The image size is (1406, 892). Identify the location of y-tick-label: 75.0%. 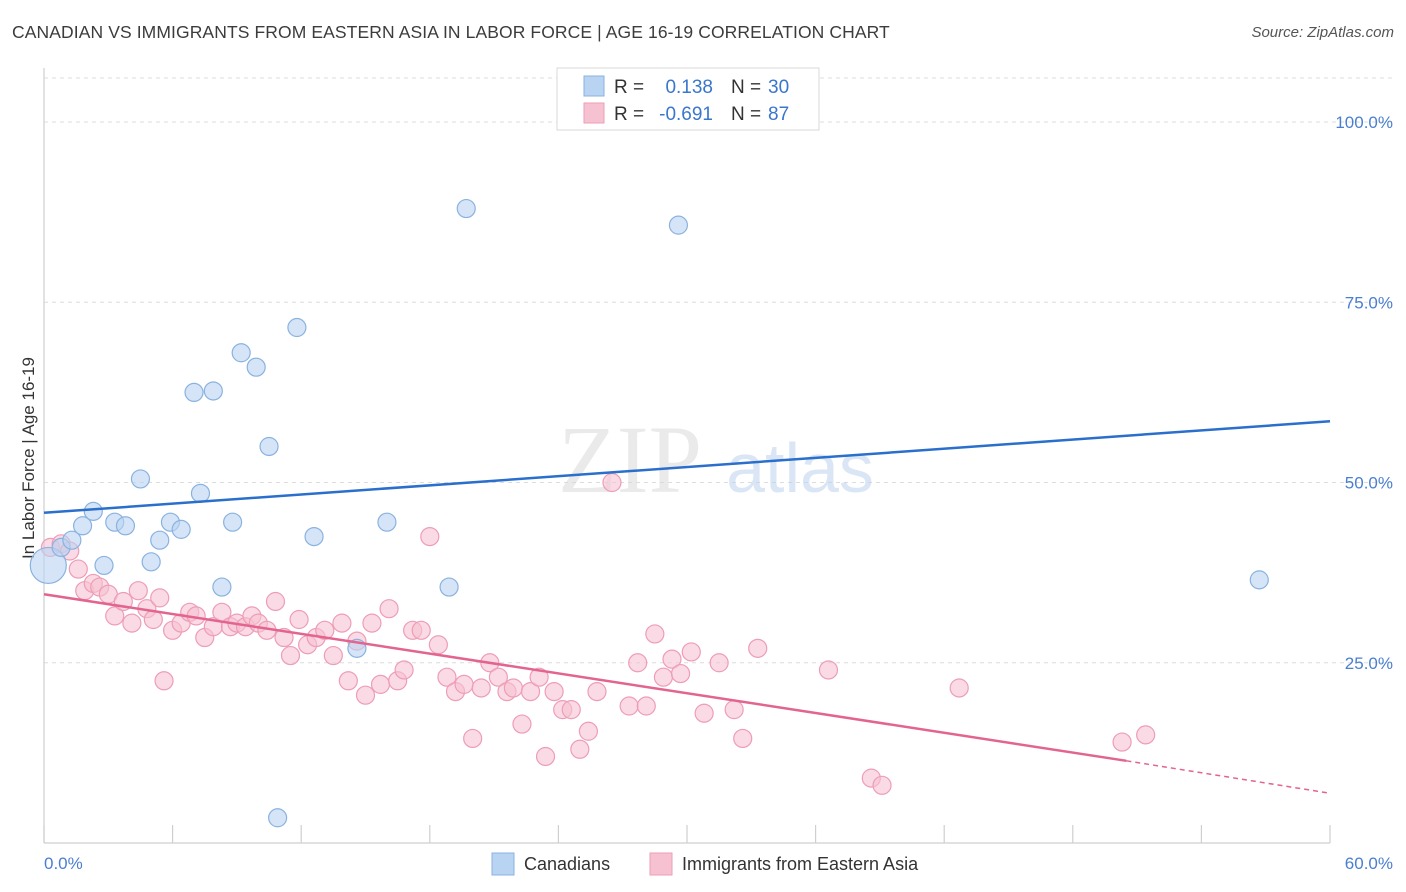
(1369, 302).